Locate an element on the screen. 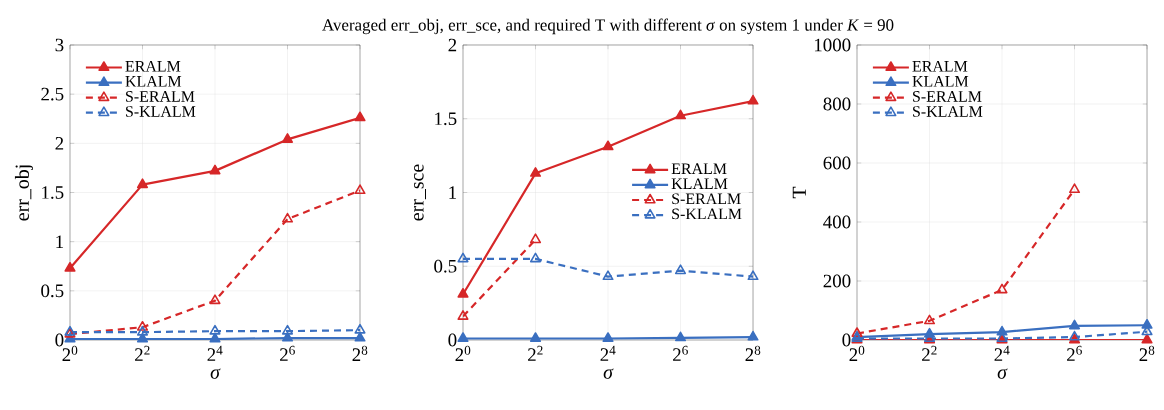 Image resolution: width=1164 pixels, height=410 pixels. y-tick-label: 200 is located at coordinates (837, 281).